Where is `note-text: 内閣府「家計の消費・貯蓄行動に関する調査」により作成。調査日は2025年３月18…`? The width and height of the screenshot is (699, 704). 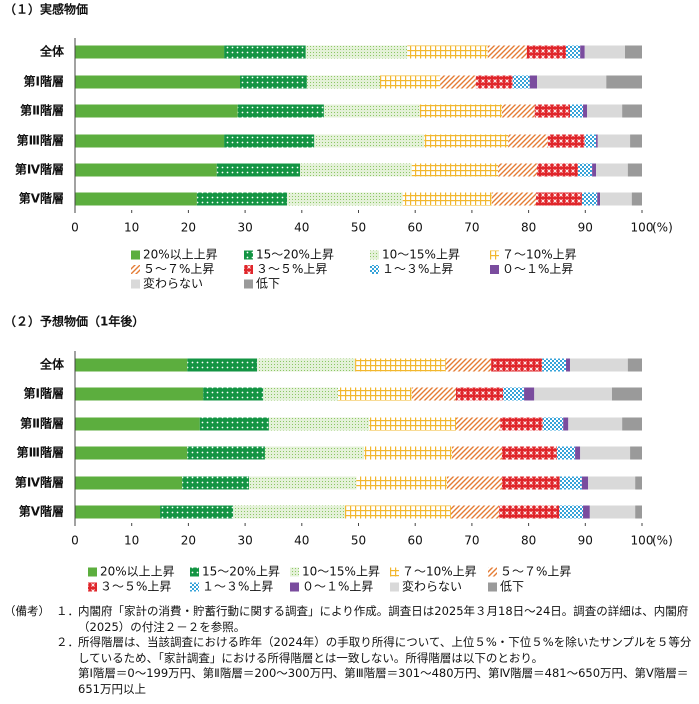 note-text: 内閣府「家計の消費・貯蓄行動に関する調査」により作成。調査日は2025年３月18… is located at coordinates (383, 619).